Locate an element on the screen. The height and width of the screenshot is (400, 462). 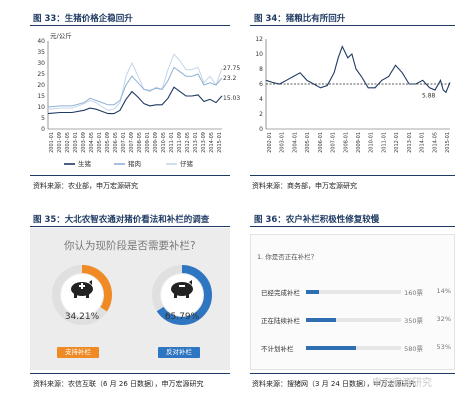
chart34-source: 资料来源：商务部，申万宏源研究 is located at coordinates (304, 186).